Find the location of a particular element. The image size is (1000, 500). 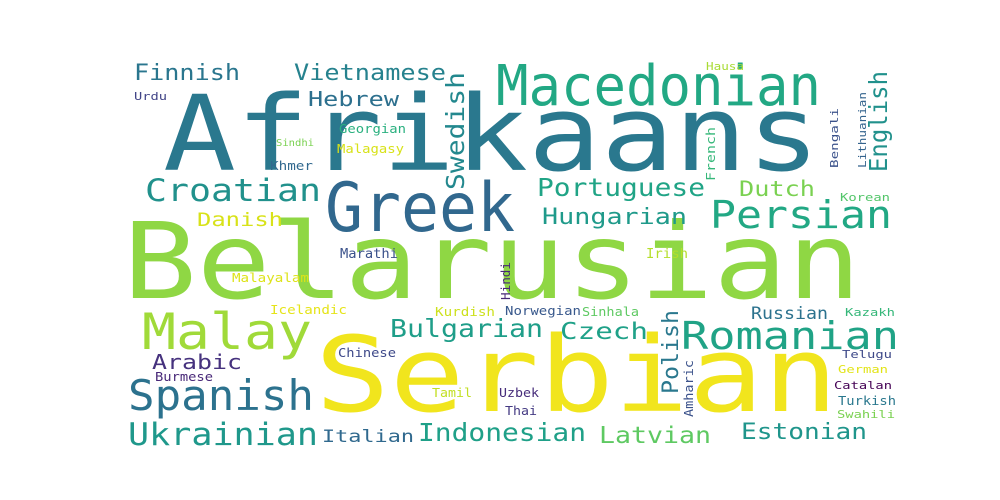

word-turkish: Turkish is located at coordinates (867, 401).